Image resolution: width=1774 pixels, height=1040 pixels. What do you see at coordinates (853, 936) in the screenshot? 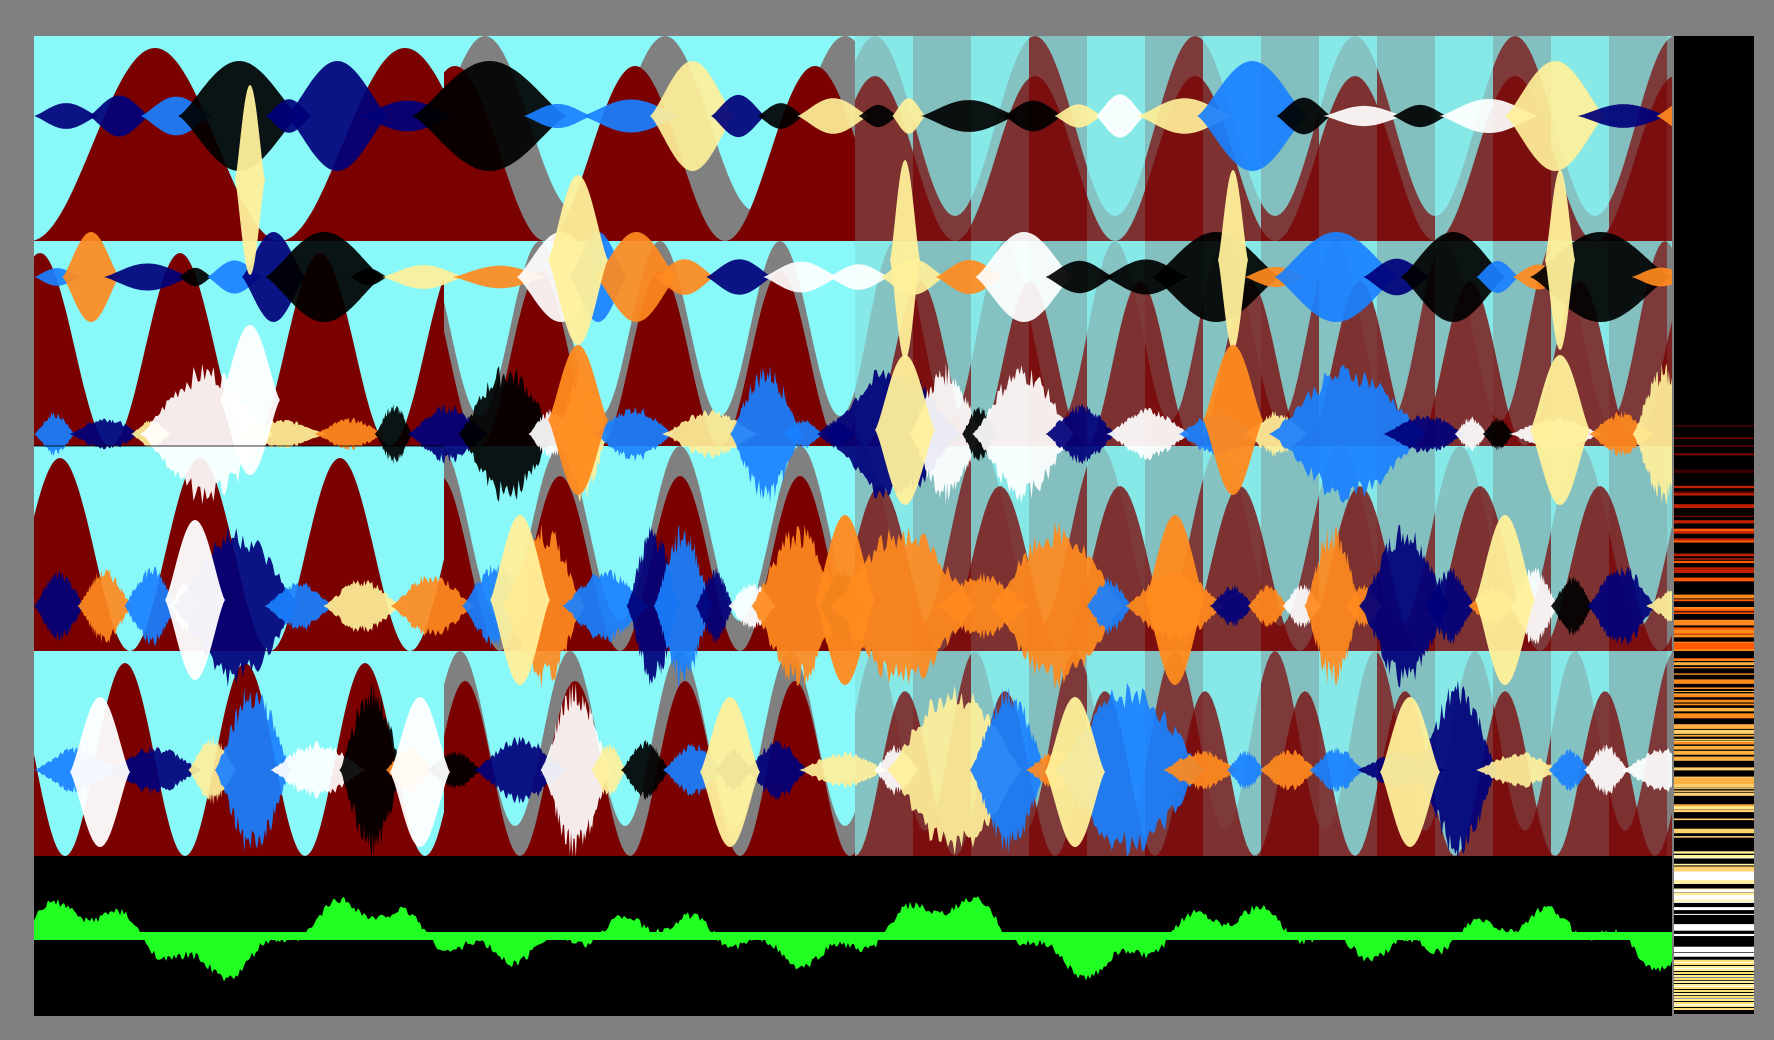
I see `waveform-panel` at bounding box center [853, 936].